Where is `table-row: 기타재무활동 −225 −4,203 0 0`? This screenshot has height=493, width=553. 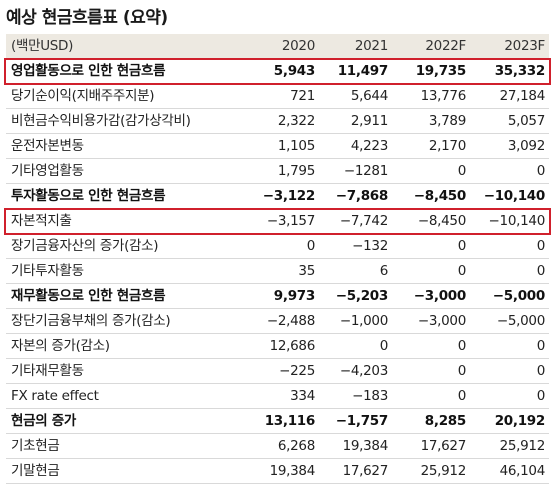 table-row: 기타재무활동 −225 −4,203 0 0 is located at coordinates (277, 371).